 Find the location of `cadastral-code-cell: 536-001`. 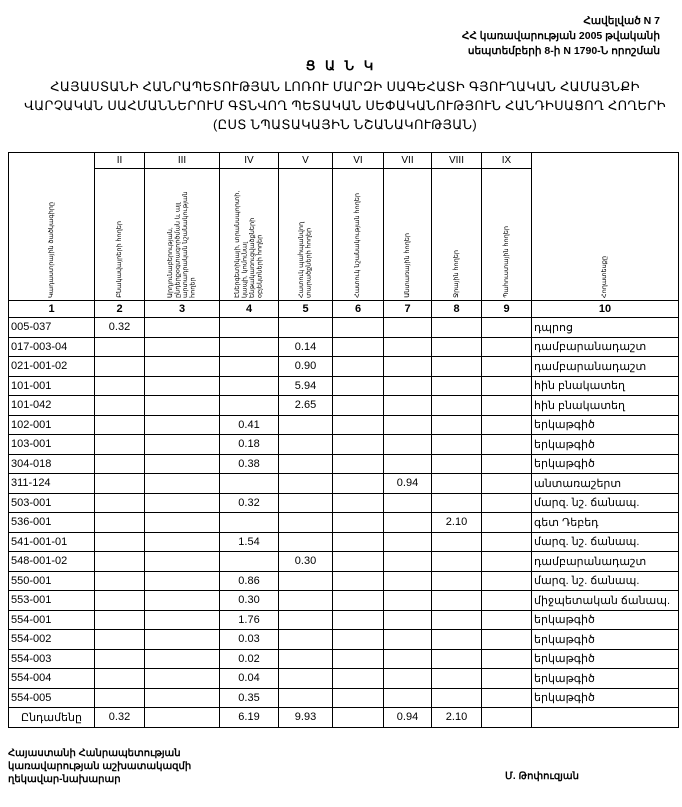

cadastral-code-cell: 536-001 is located at coordinates (51, 522).